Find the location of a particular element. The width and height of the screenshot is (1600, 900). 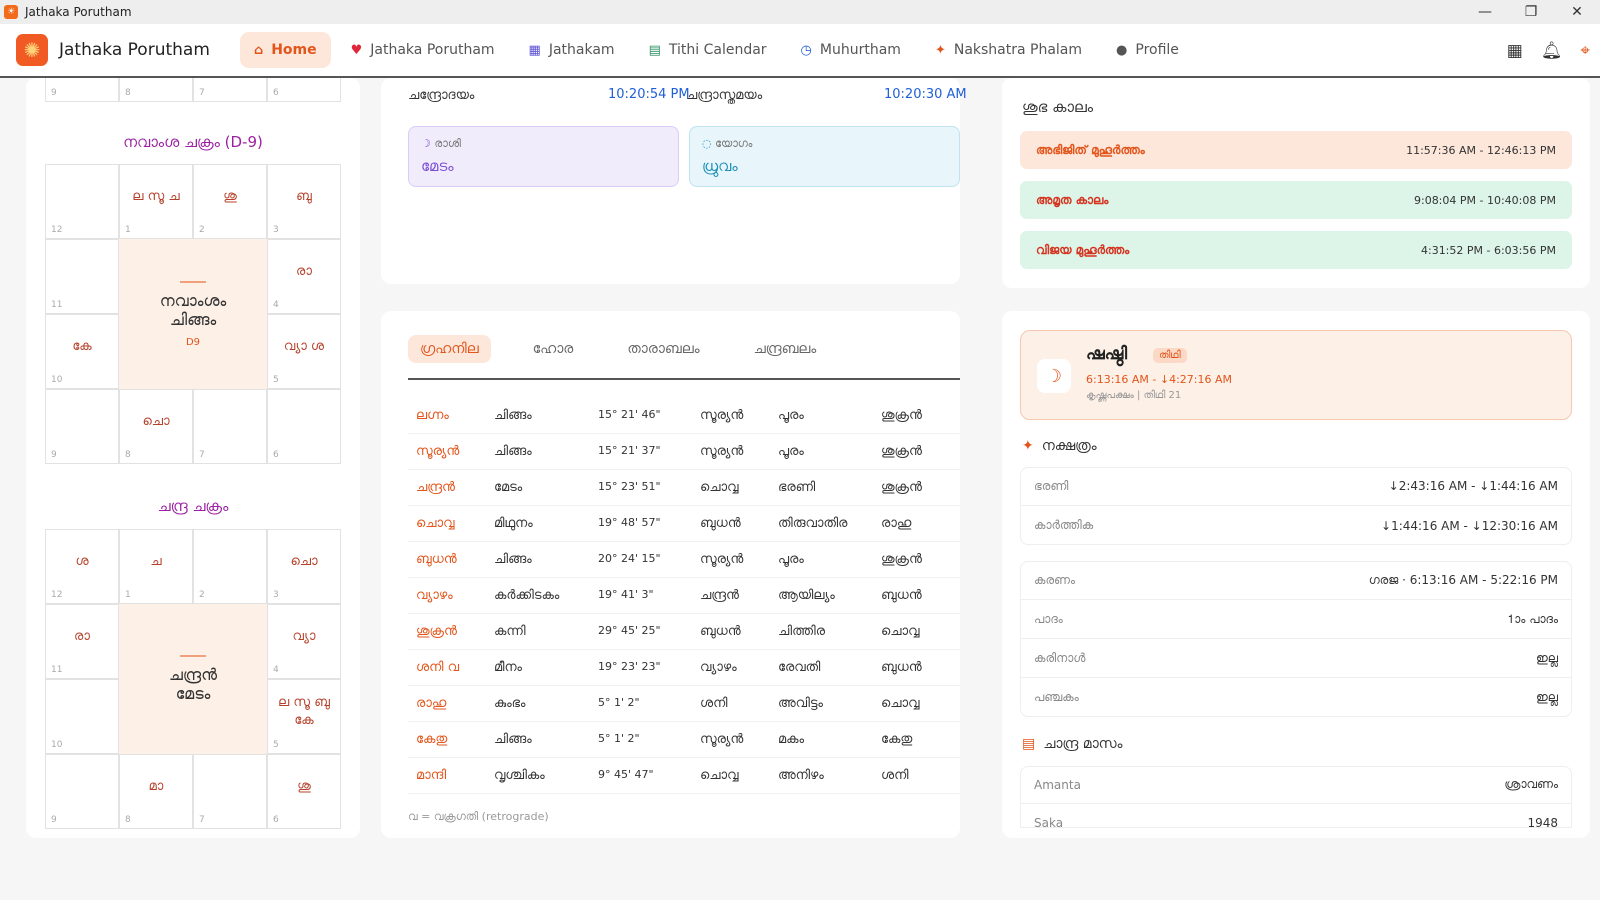

house-planets: വ്യാ is located at coordinates (304, 636).